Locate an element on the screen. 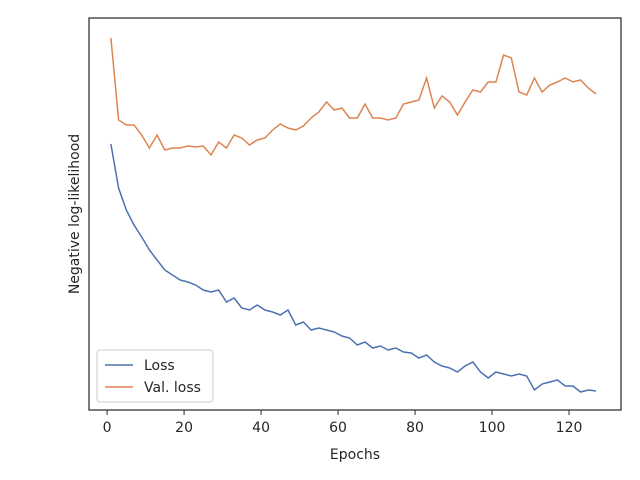  x-tick-label: 60 is located at coordinates (338, 428).